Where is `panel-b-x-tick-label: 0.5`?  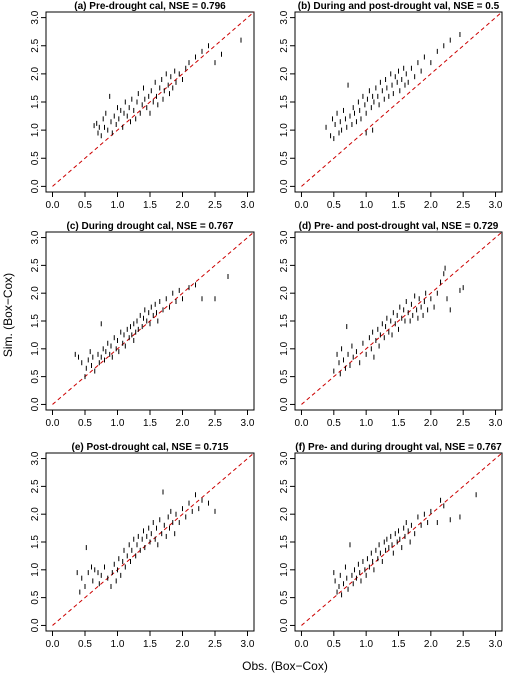
panel-b-x-tick-label: 0.5 is located at coordinates (334, 205).